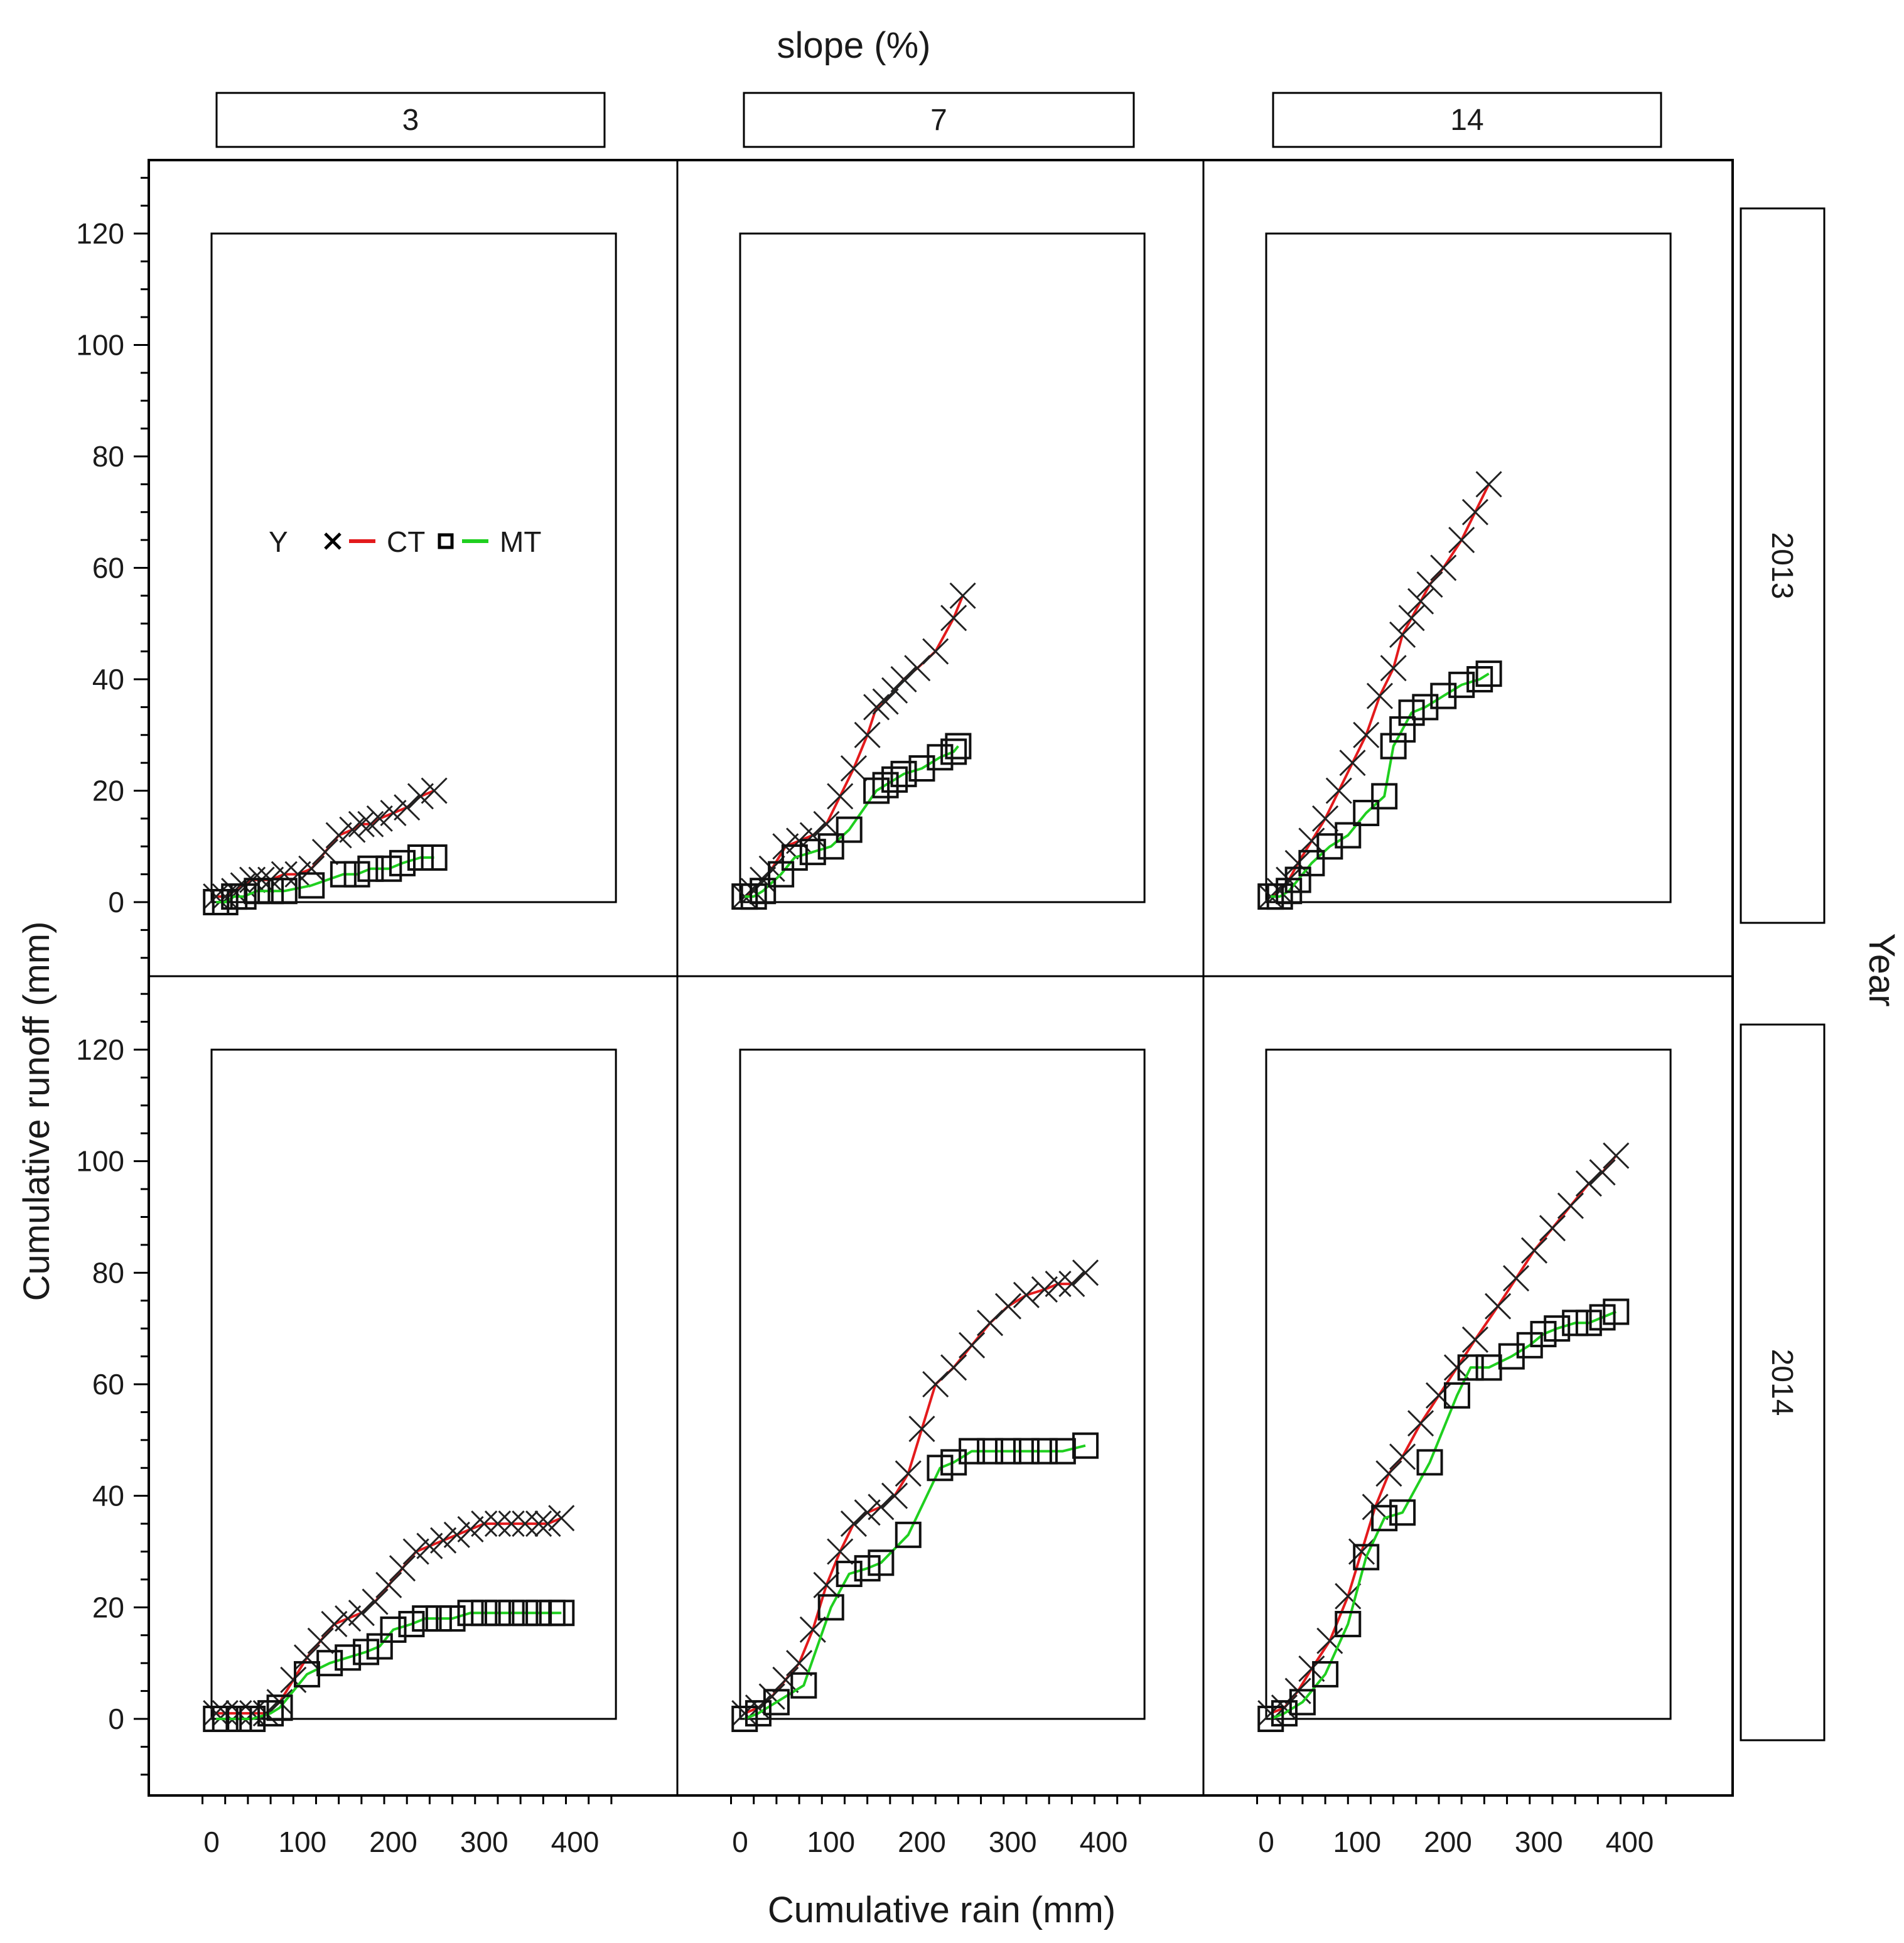 This screenshot has height=1943, width=1904. What do you see at coordinates (100, 1049) in the screenshot?
I see `y-tick-label: 120` at bounding box center [100, 1049].